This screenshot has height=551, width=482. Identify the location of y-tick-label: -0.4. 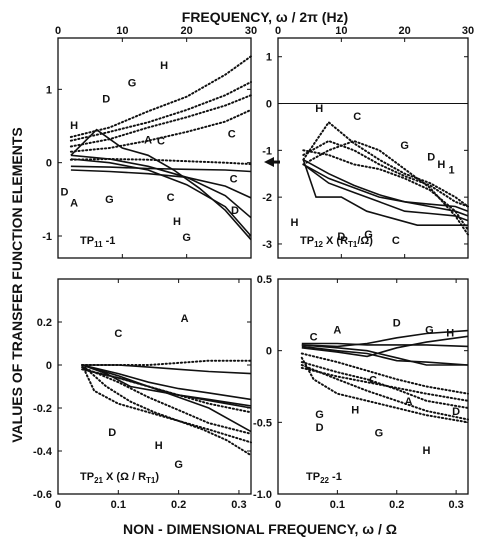
(43, 452).